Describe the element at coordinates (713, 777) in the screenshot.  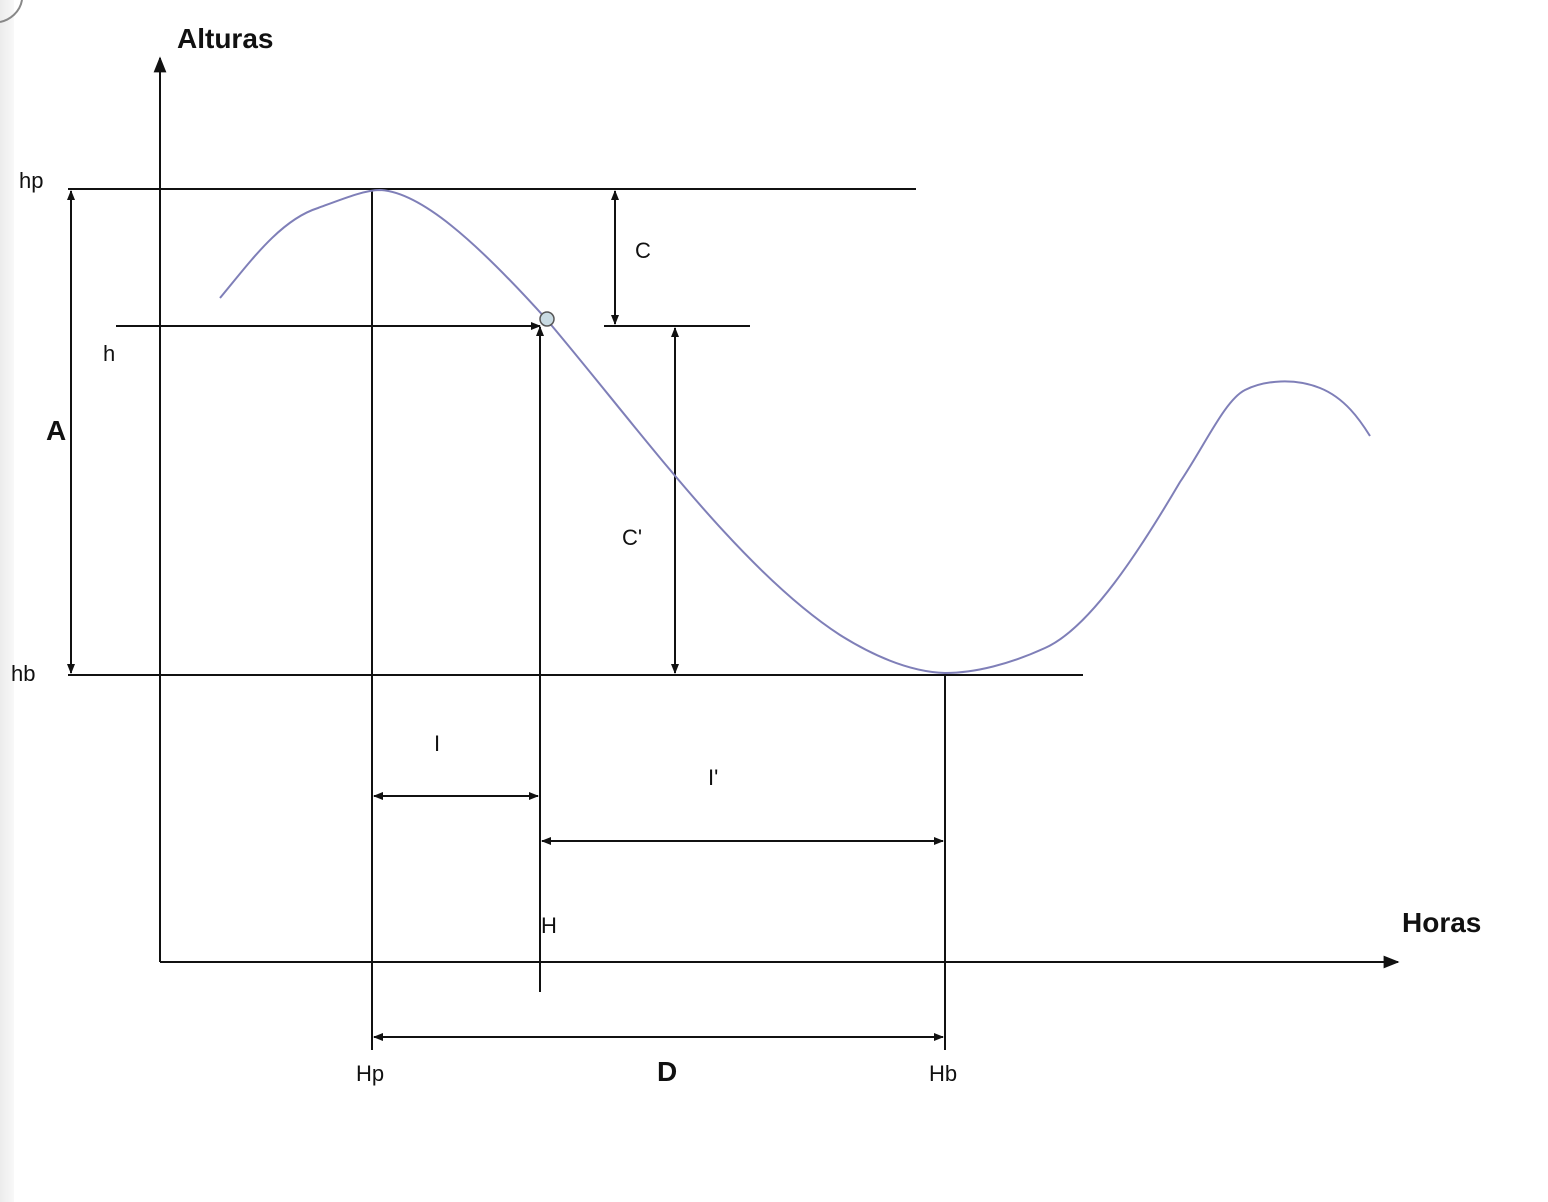
I see `label-i-prime: I'` at that location.